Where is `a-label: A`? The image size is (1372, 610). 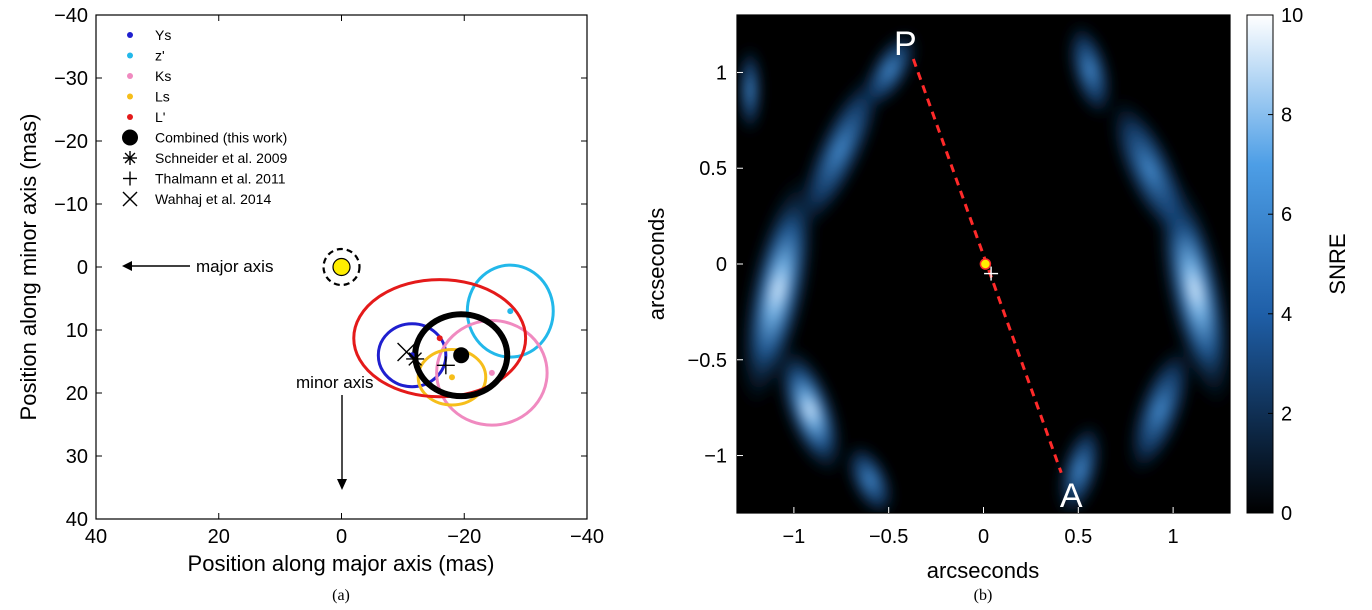 a-label: A is located at coordinates (1071, 496).